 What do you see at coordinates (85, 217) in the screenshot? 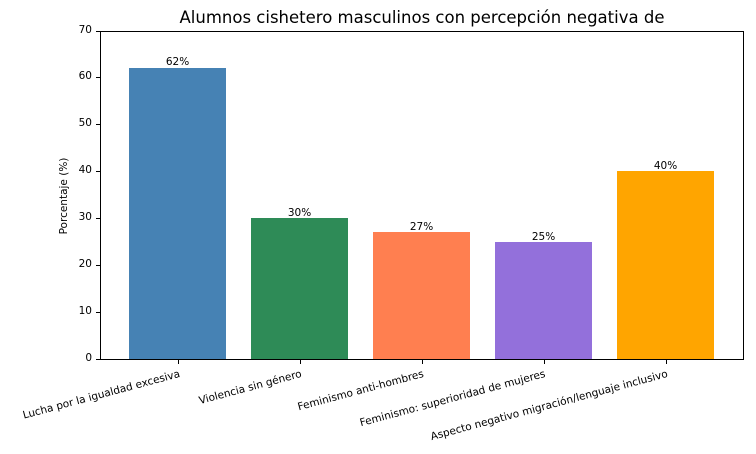
I see `y-tick-label: 30` at bounding box center [85, 217].